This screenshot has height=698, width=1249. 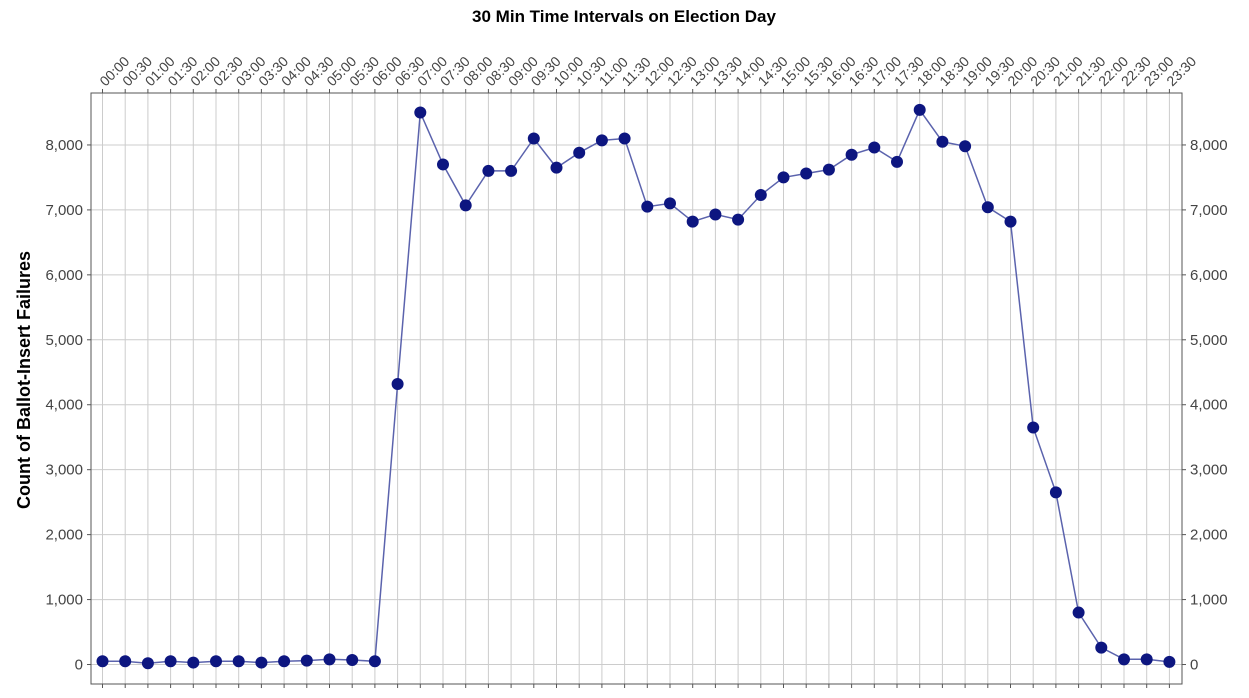 I want to click on chart-title: 30 Min Time Intervals on Election Day, so click(x=624, y=16).